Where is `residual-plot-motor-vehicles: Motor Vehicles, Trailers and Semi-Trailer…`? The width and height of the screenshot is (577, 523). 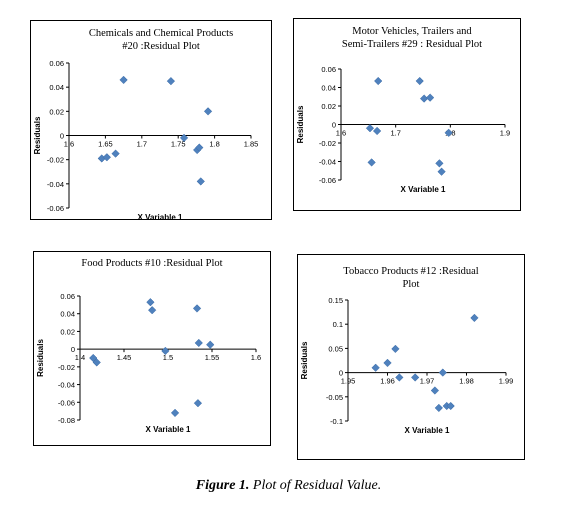
residual-plot-motor-vehicles: Motor Vehicles, Trailers and Semi-Trailer… is located at coordinates (407, 114).